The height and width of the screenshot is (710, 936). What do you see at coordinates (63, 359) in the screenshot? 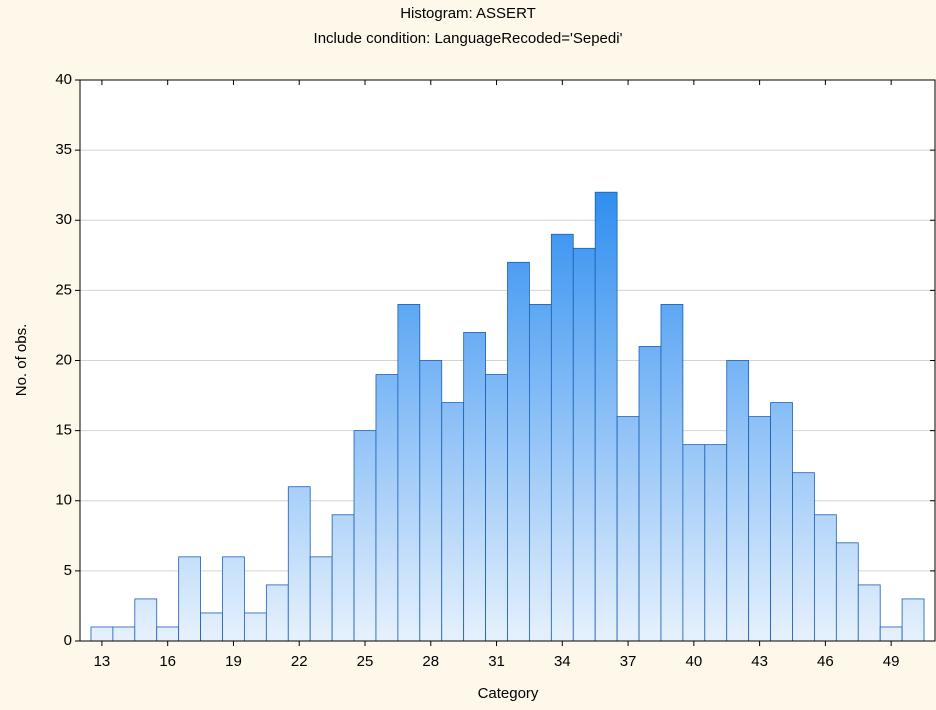
I see `y-tick-label: 20` at bounding box center [63, 359].